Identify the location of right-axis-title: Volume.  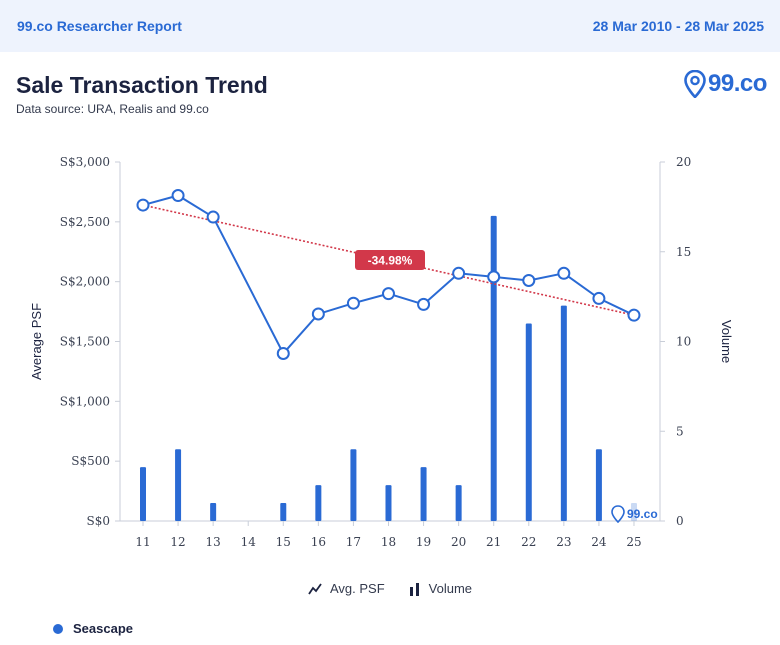
(726, 341).